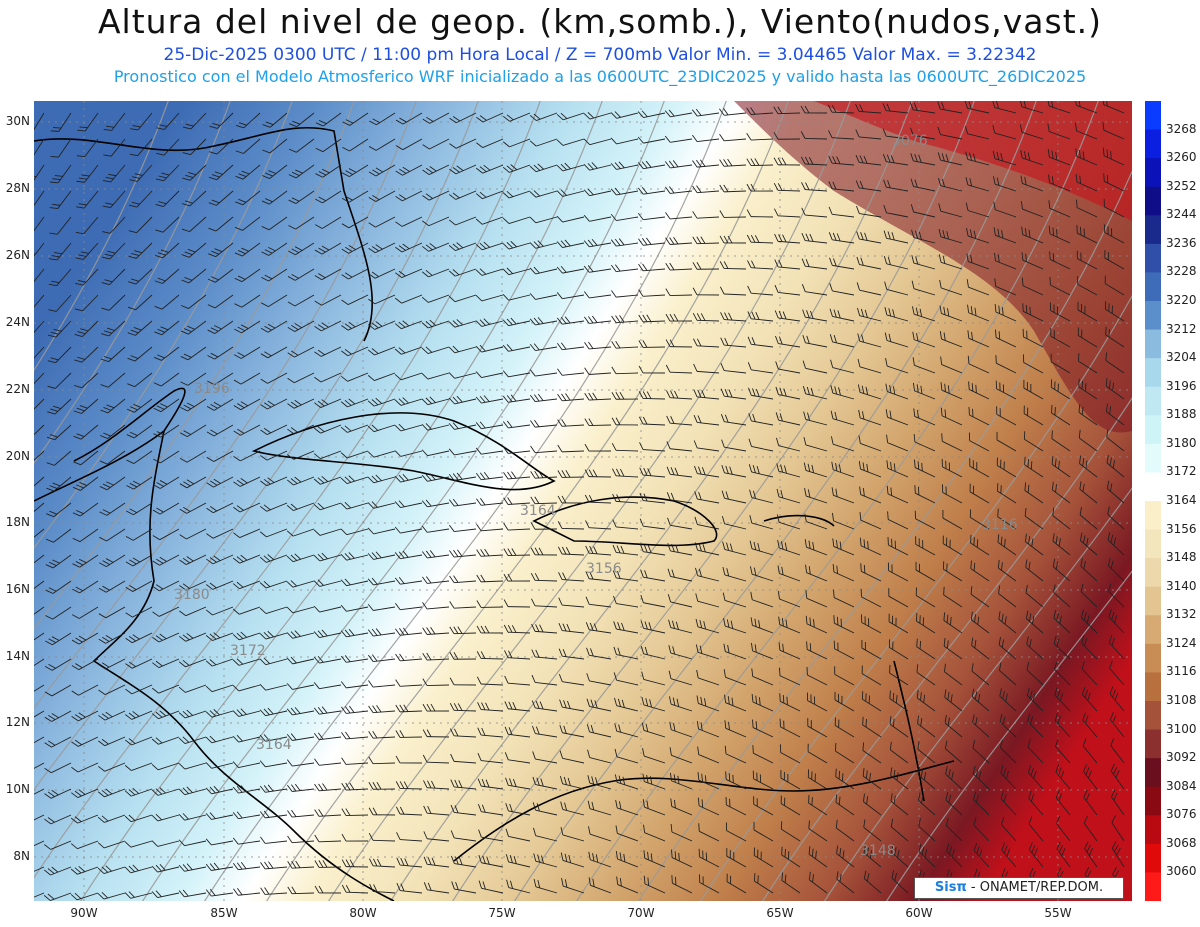  What do you see at coordinates (1181, 442) in the screenshot?
I see `colorbar-label: 3180` at bounding box center [1181, 442].